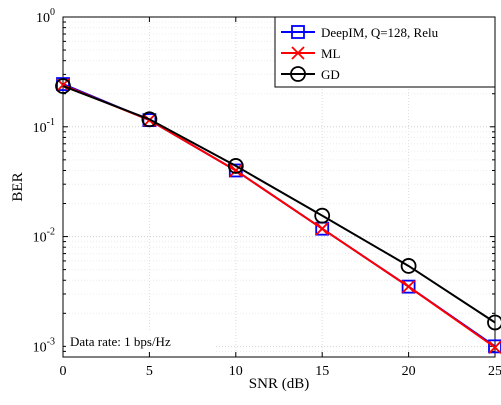  What do you see at coordinates (120, 341) in the screenshot?
I see `annotation-text: Data rate: 1 bps/Hz` at bounding box center [120, 341].